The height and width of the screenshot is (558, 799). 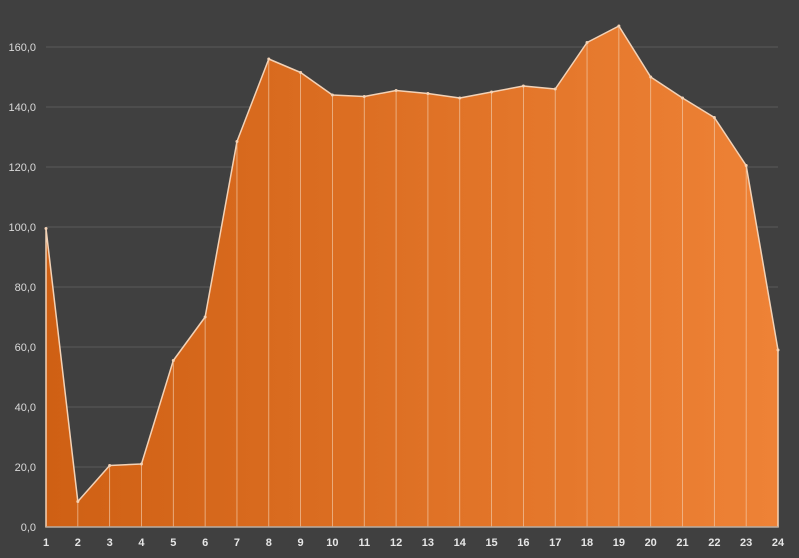 I want to click on x-tick-label: 24, so click(x=778, y=543).